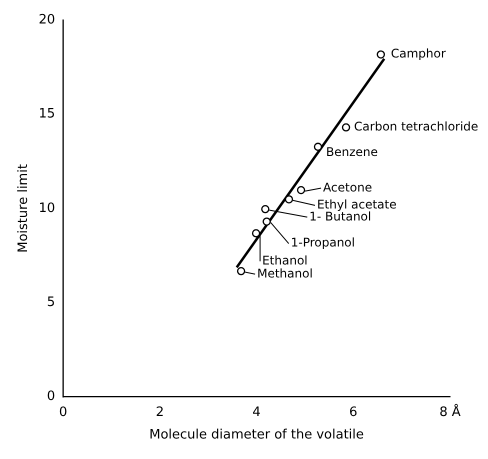  What do you see at coordinates (450, 411) in the screenshot?
I see `x-tick-label: 8 Å` at bounding box center [450, 411].